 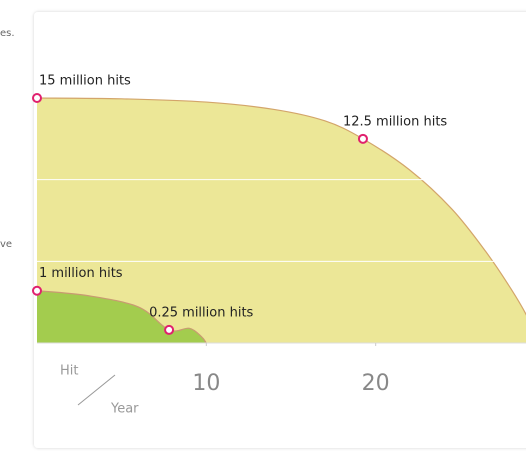 I want to click on area, so click(x=122, y=316).